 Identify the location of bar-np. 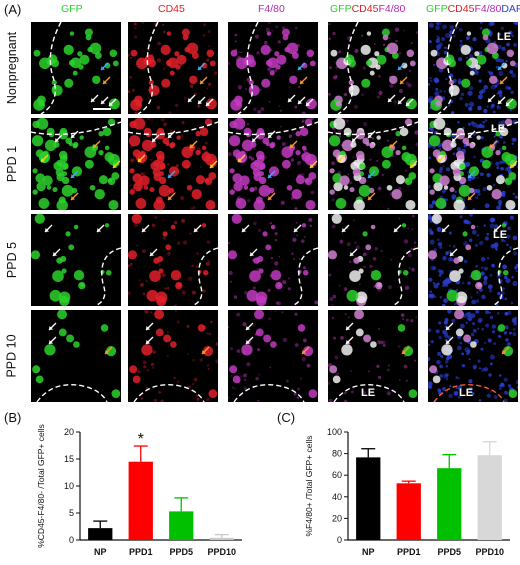
(100, 534).